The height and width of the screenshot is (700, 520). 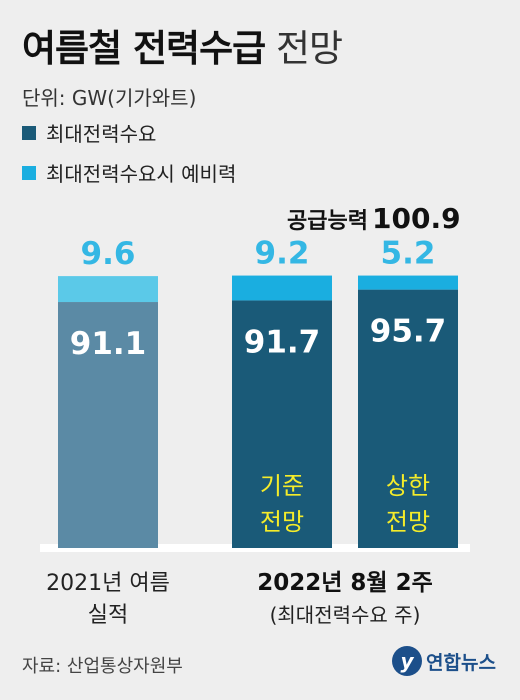 What do you see at coordinates (416, 218) in the screenshot?
I see `supply-value: 100.9` at bounding box center [416, 218].